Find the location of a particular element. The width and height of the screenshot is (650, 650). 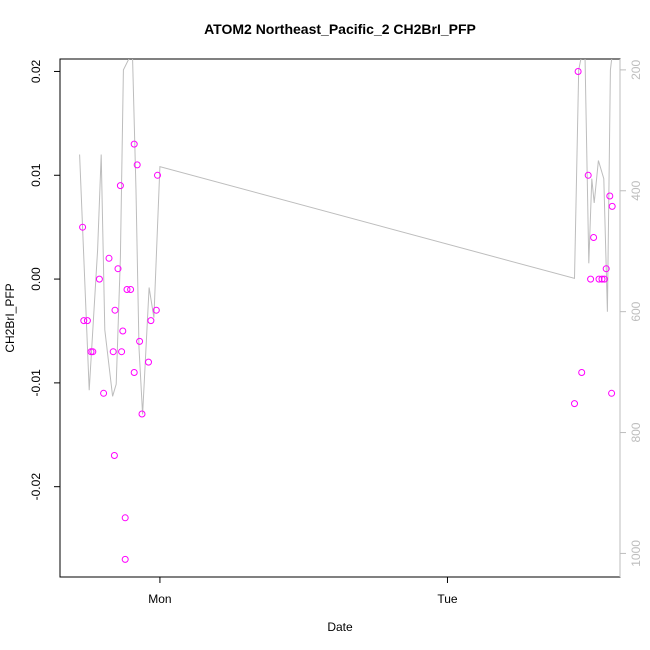

y-tick-label: 0.02 is located at coordinates (36, 71).